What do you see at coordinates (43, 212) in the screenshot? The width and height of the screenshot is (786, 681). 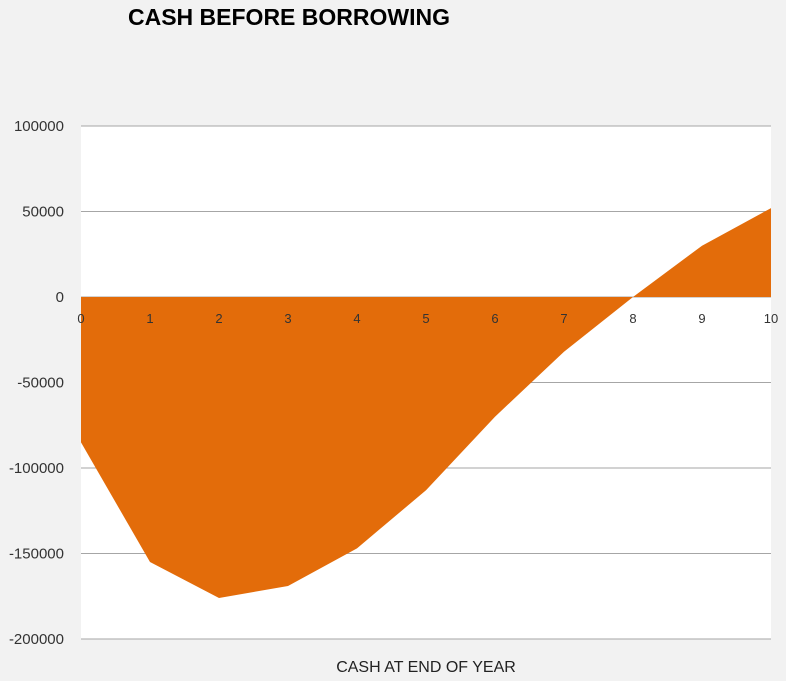 I see `y-tick-label: 50000` at bounding box center [43, 212].